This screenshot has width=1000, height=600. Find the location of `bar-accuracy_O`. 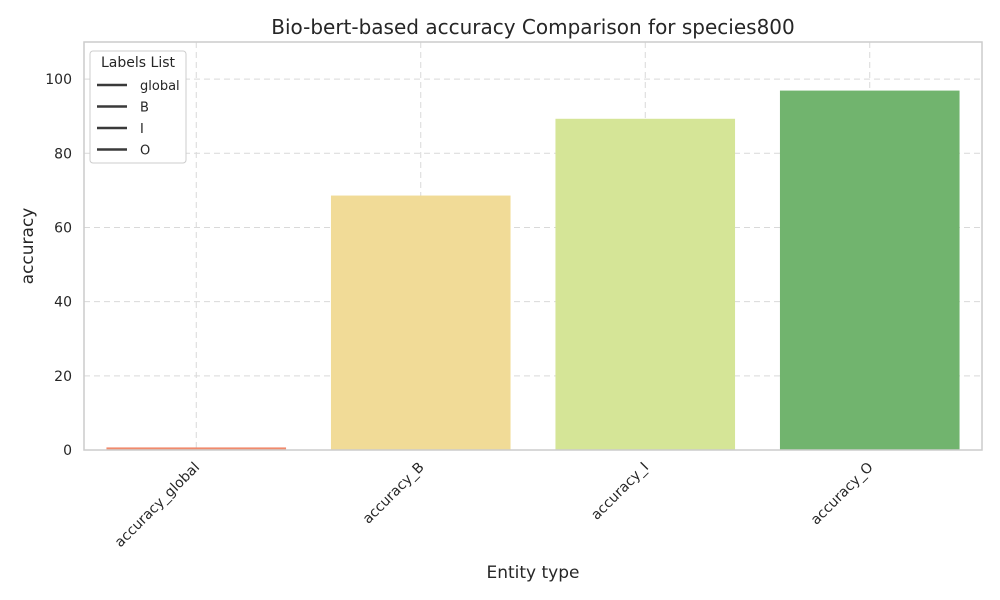

bar-accuracy_O is located at coordinates (869, 270).